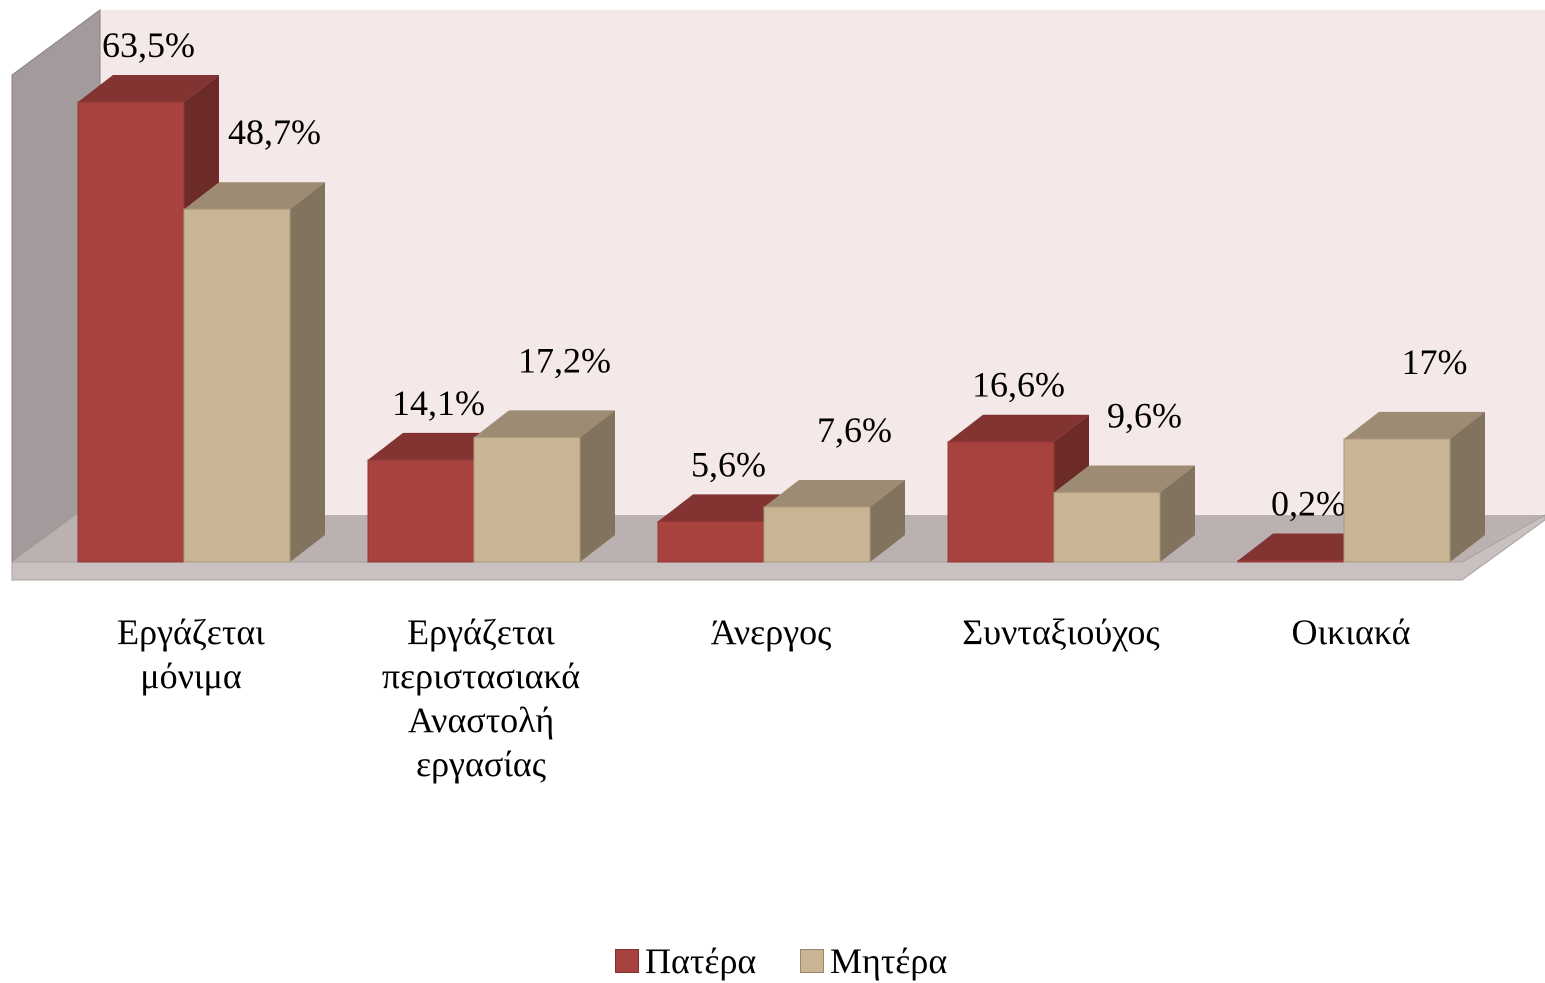 The image size is (1545, 983). What do you see at coordinates (481, 698) in the screenshot?
I see `x-tick-label: Εργάζεται περιστασιακά Αναστολή εργασίας` at bounding box center [481, 698].